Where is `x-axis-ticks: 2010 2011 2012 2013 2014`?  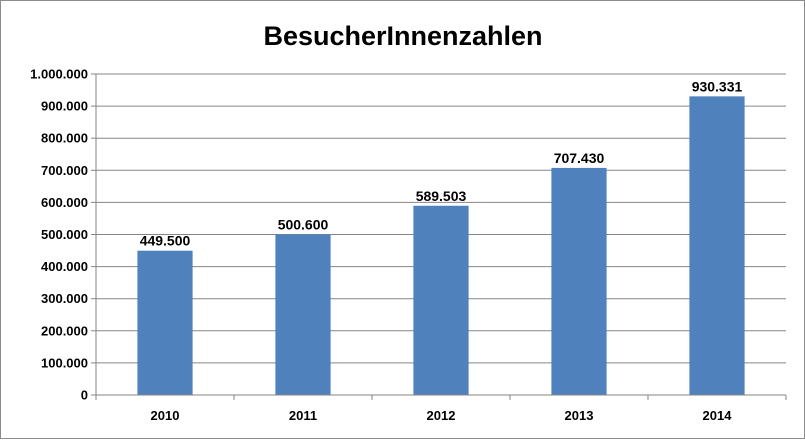
x-axis-ticks: 2010 2011 2012 2013 2014 is located at coordinates (441, 409).